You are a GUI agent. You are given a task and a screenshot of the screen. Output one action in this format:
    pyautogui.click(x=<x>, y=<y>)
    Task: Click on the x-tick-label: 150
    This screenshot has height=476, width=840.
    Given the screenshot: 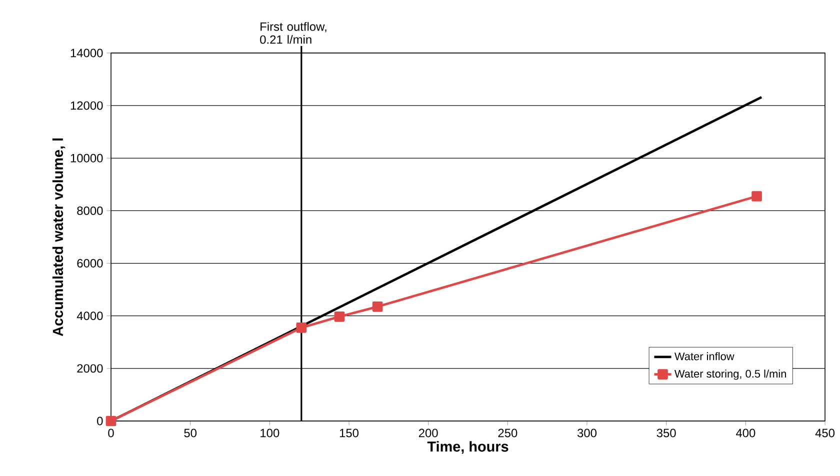 What is the action you would take?
    pyautogui.click(x=349, y=433)
    